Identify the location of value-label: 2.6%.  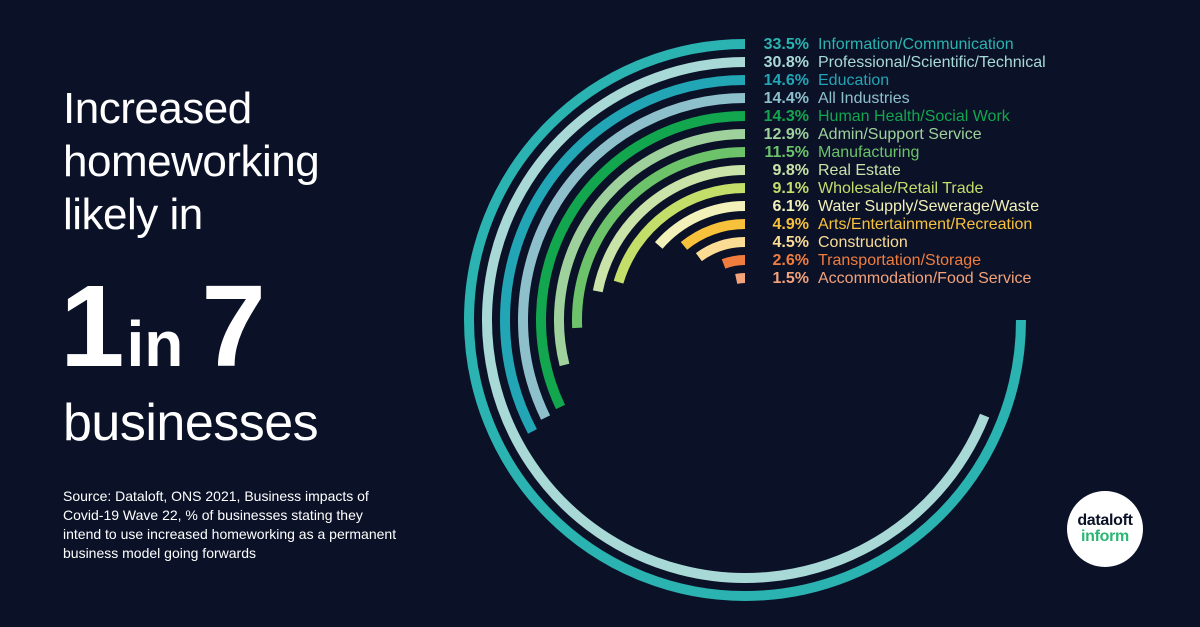
(791, 260).